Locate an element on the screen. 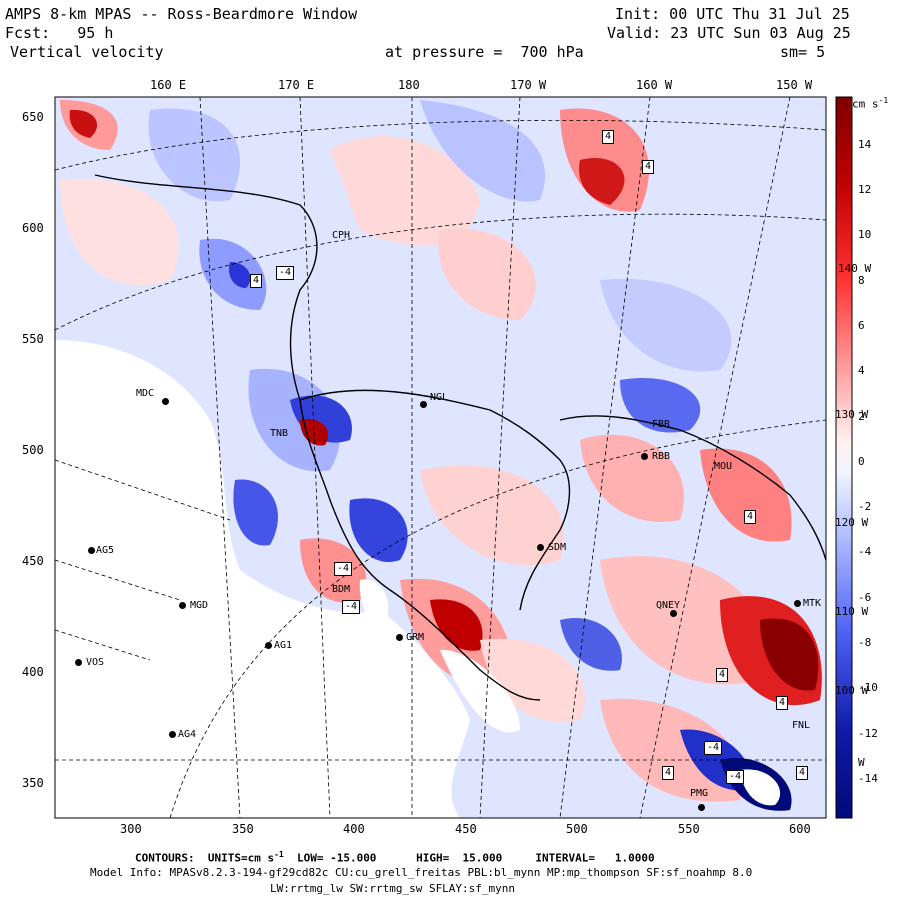 The width and height of the screenshot is (900, 900). variable-name: Vertical velocity is located at coordinates (87, 52).